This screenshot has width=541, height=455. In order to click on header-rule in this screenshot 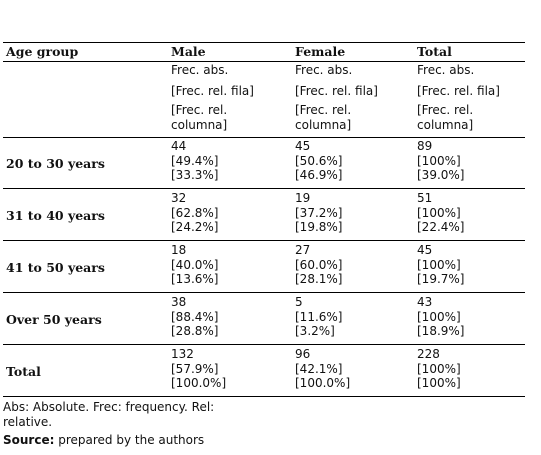, I will do `click(264, 61)`.